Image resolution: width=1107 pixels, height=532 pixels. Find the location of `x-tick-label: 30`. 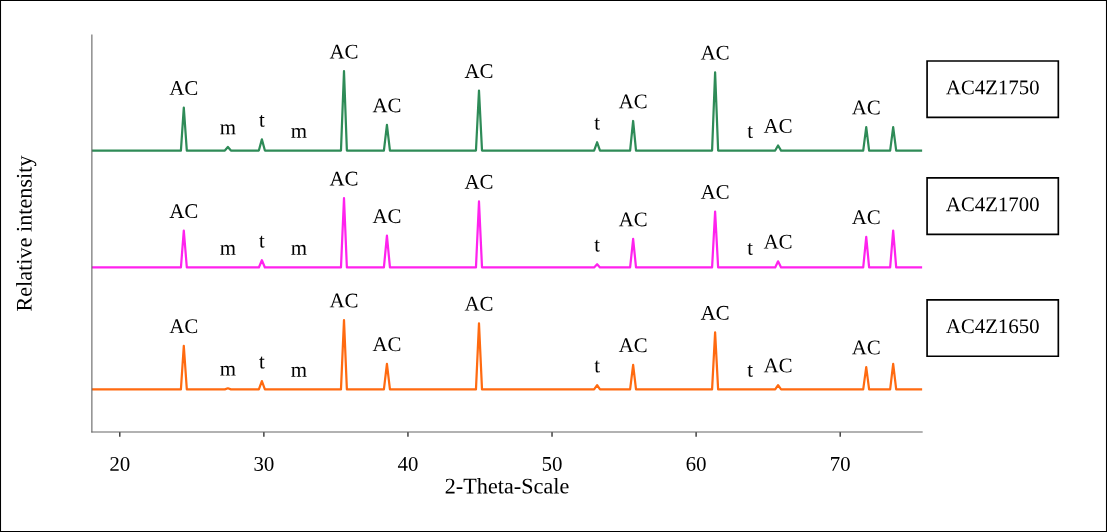

x-tick-label: 30 is located at coordinates (264, 463).